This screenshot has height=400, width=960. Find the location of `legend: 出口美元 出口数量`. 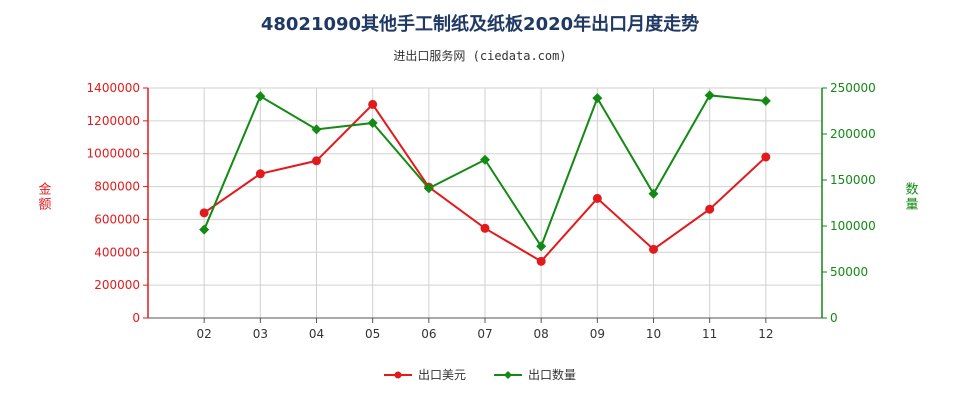

legend: 出口美元 出口数量 is located at coordinates (480, 374).